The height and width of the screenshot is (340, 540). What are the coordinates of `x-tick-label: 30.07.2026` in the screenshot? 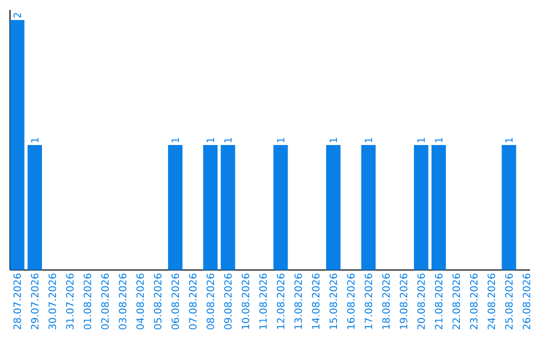 It's located at (52, 302).